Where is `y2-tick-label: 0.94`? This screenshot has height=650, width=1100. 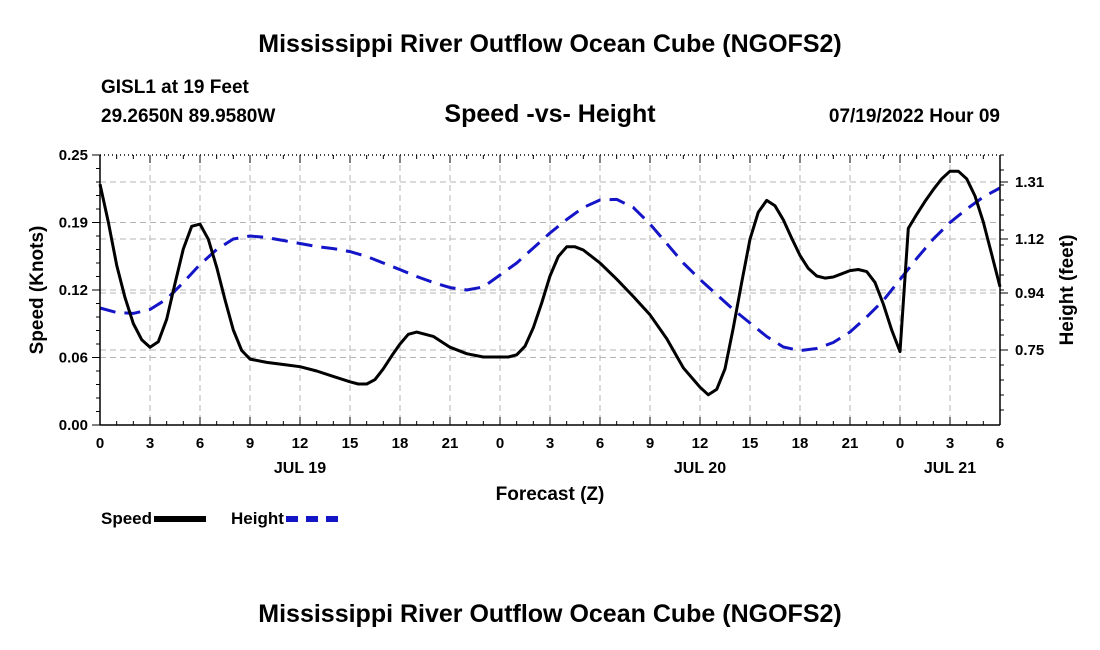
y2-tick-label: 0.94 is located at coordinates (1030, 293).